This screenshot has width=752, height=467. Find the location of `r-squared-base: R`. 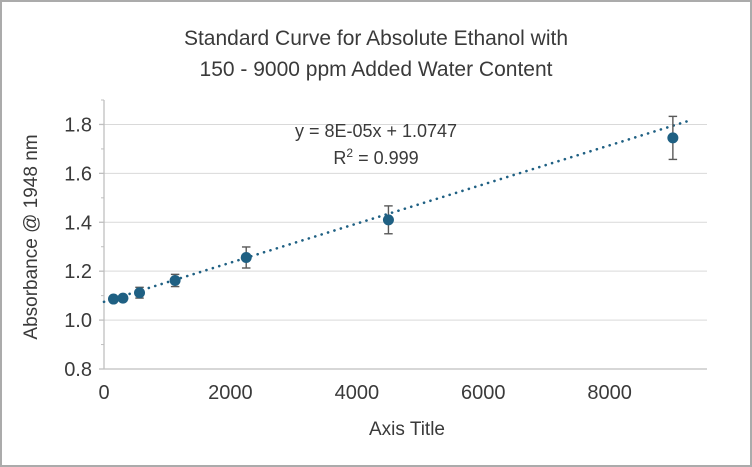

r-squared-base: R is located at coordinates (340, 158).